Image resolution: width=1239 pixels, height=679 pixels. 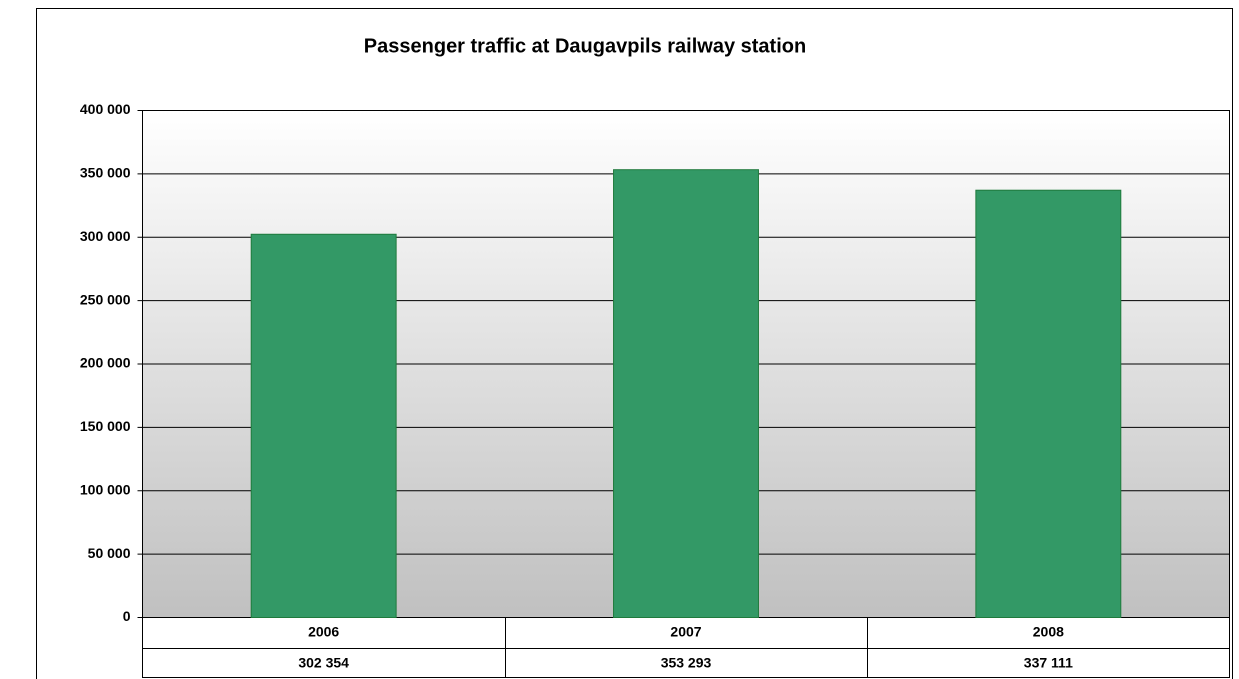 I want to click on value-label: 353 293, so click(x=686, y=663).